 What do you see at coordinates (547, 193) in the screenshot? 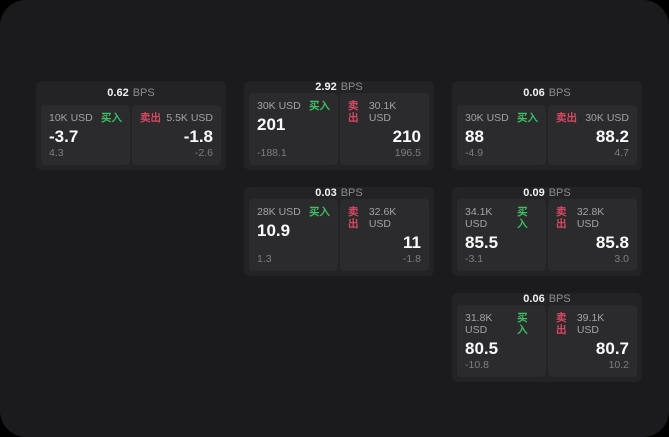
I see `bps-header: 0.09 BPS` at bounding box center [547, 193].